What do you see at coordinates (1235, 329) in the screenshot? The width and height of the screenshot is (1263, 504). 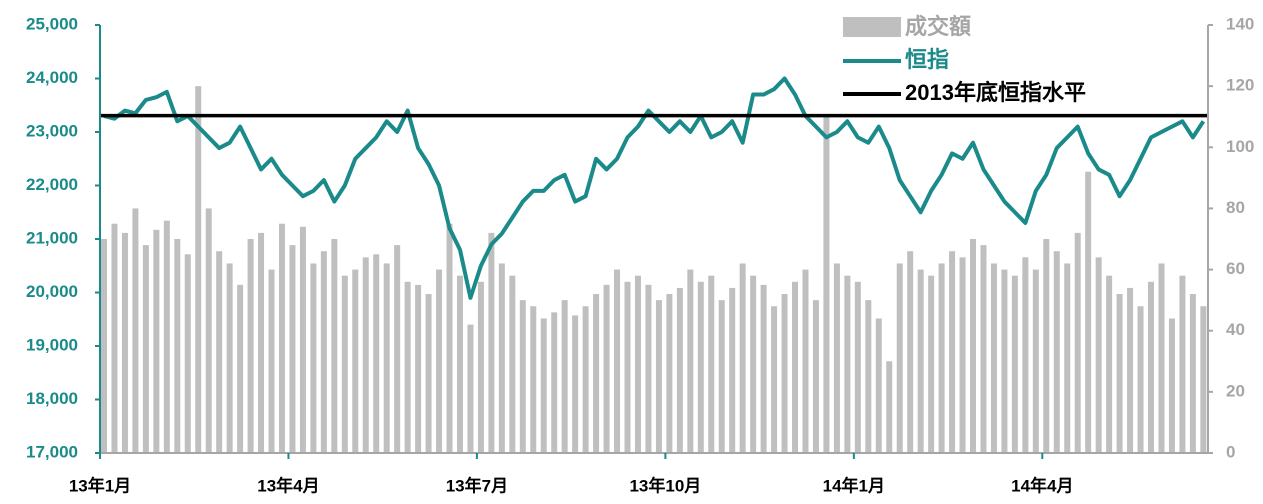 I see `y2-tick-label: 40` at bounding box center [1235, 329].